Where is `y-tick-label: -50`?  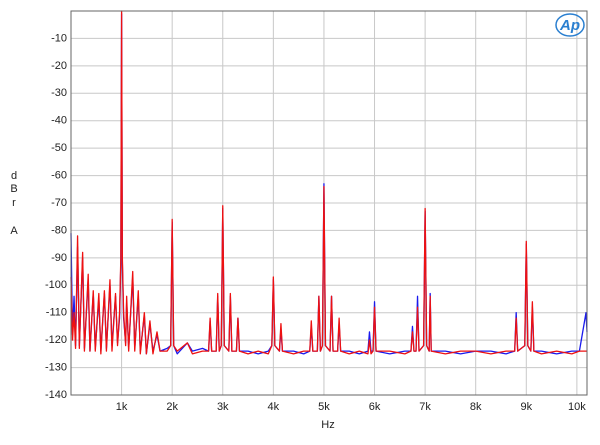
y-tick-label: -50 is located at coordinates (59, 148).